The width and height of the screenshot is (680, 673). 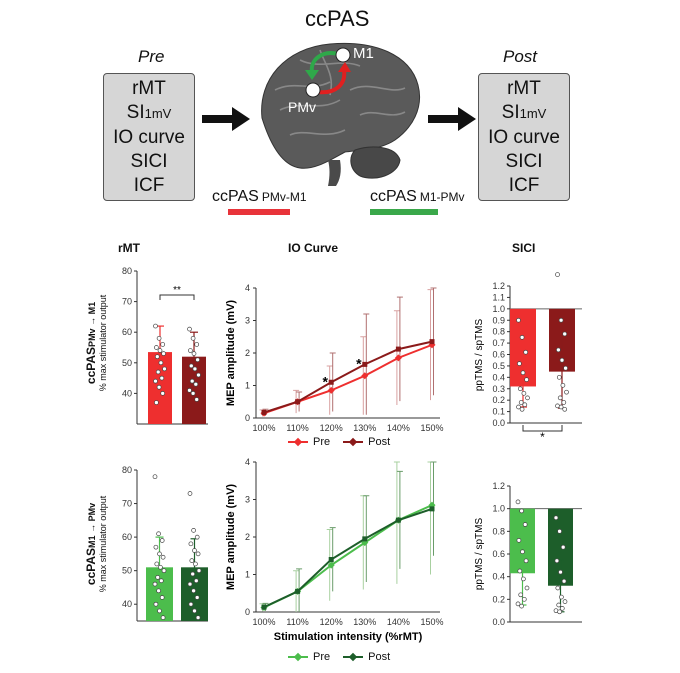 What do you see at coordinates (524, 137) in the screenshot?
I see `post-measures-box: rMT SI1mV IO curve SICI ICF` at bounding box center [524, 137].